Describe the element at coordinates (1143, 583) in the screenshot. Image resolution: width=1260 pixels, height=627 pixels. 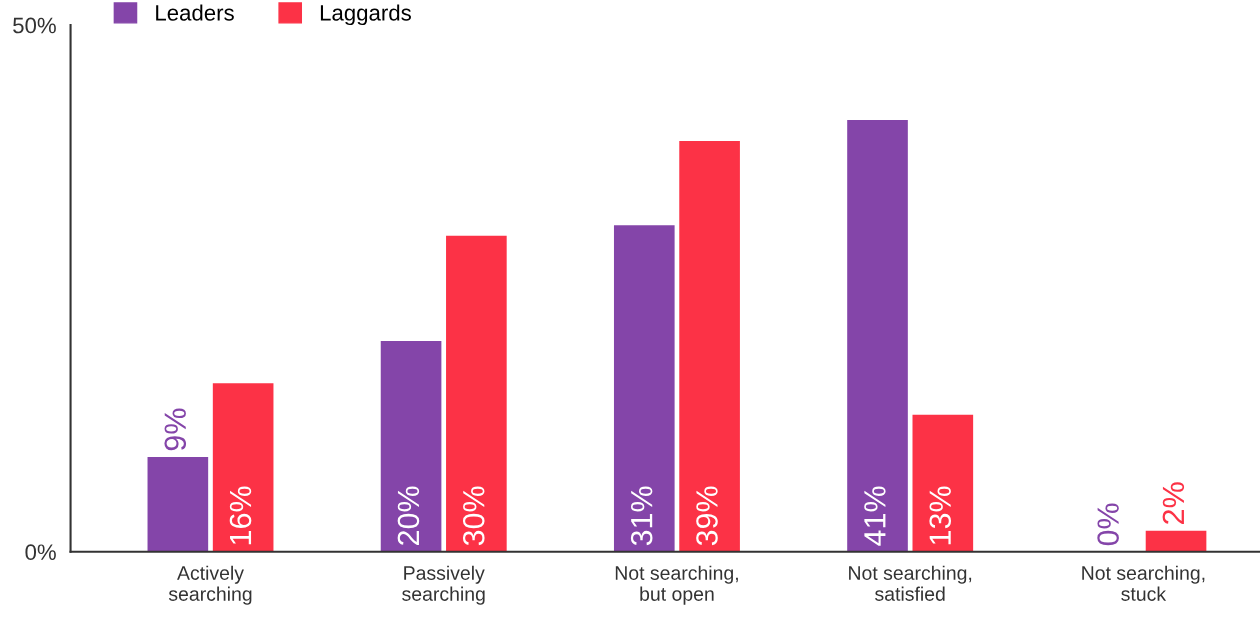
I see `x-tick-label: Not searching, stuck` at that location.